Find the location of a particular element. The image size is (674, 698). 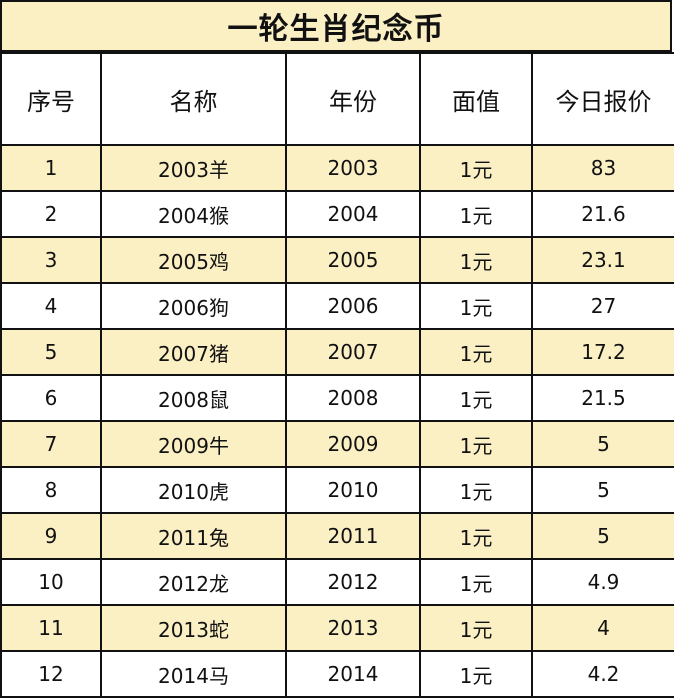

cell-year: 2005 is located at coordinates (353, 260).